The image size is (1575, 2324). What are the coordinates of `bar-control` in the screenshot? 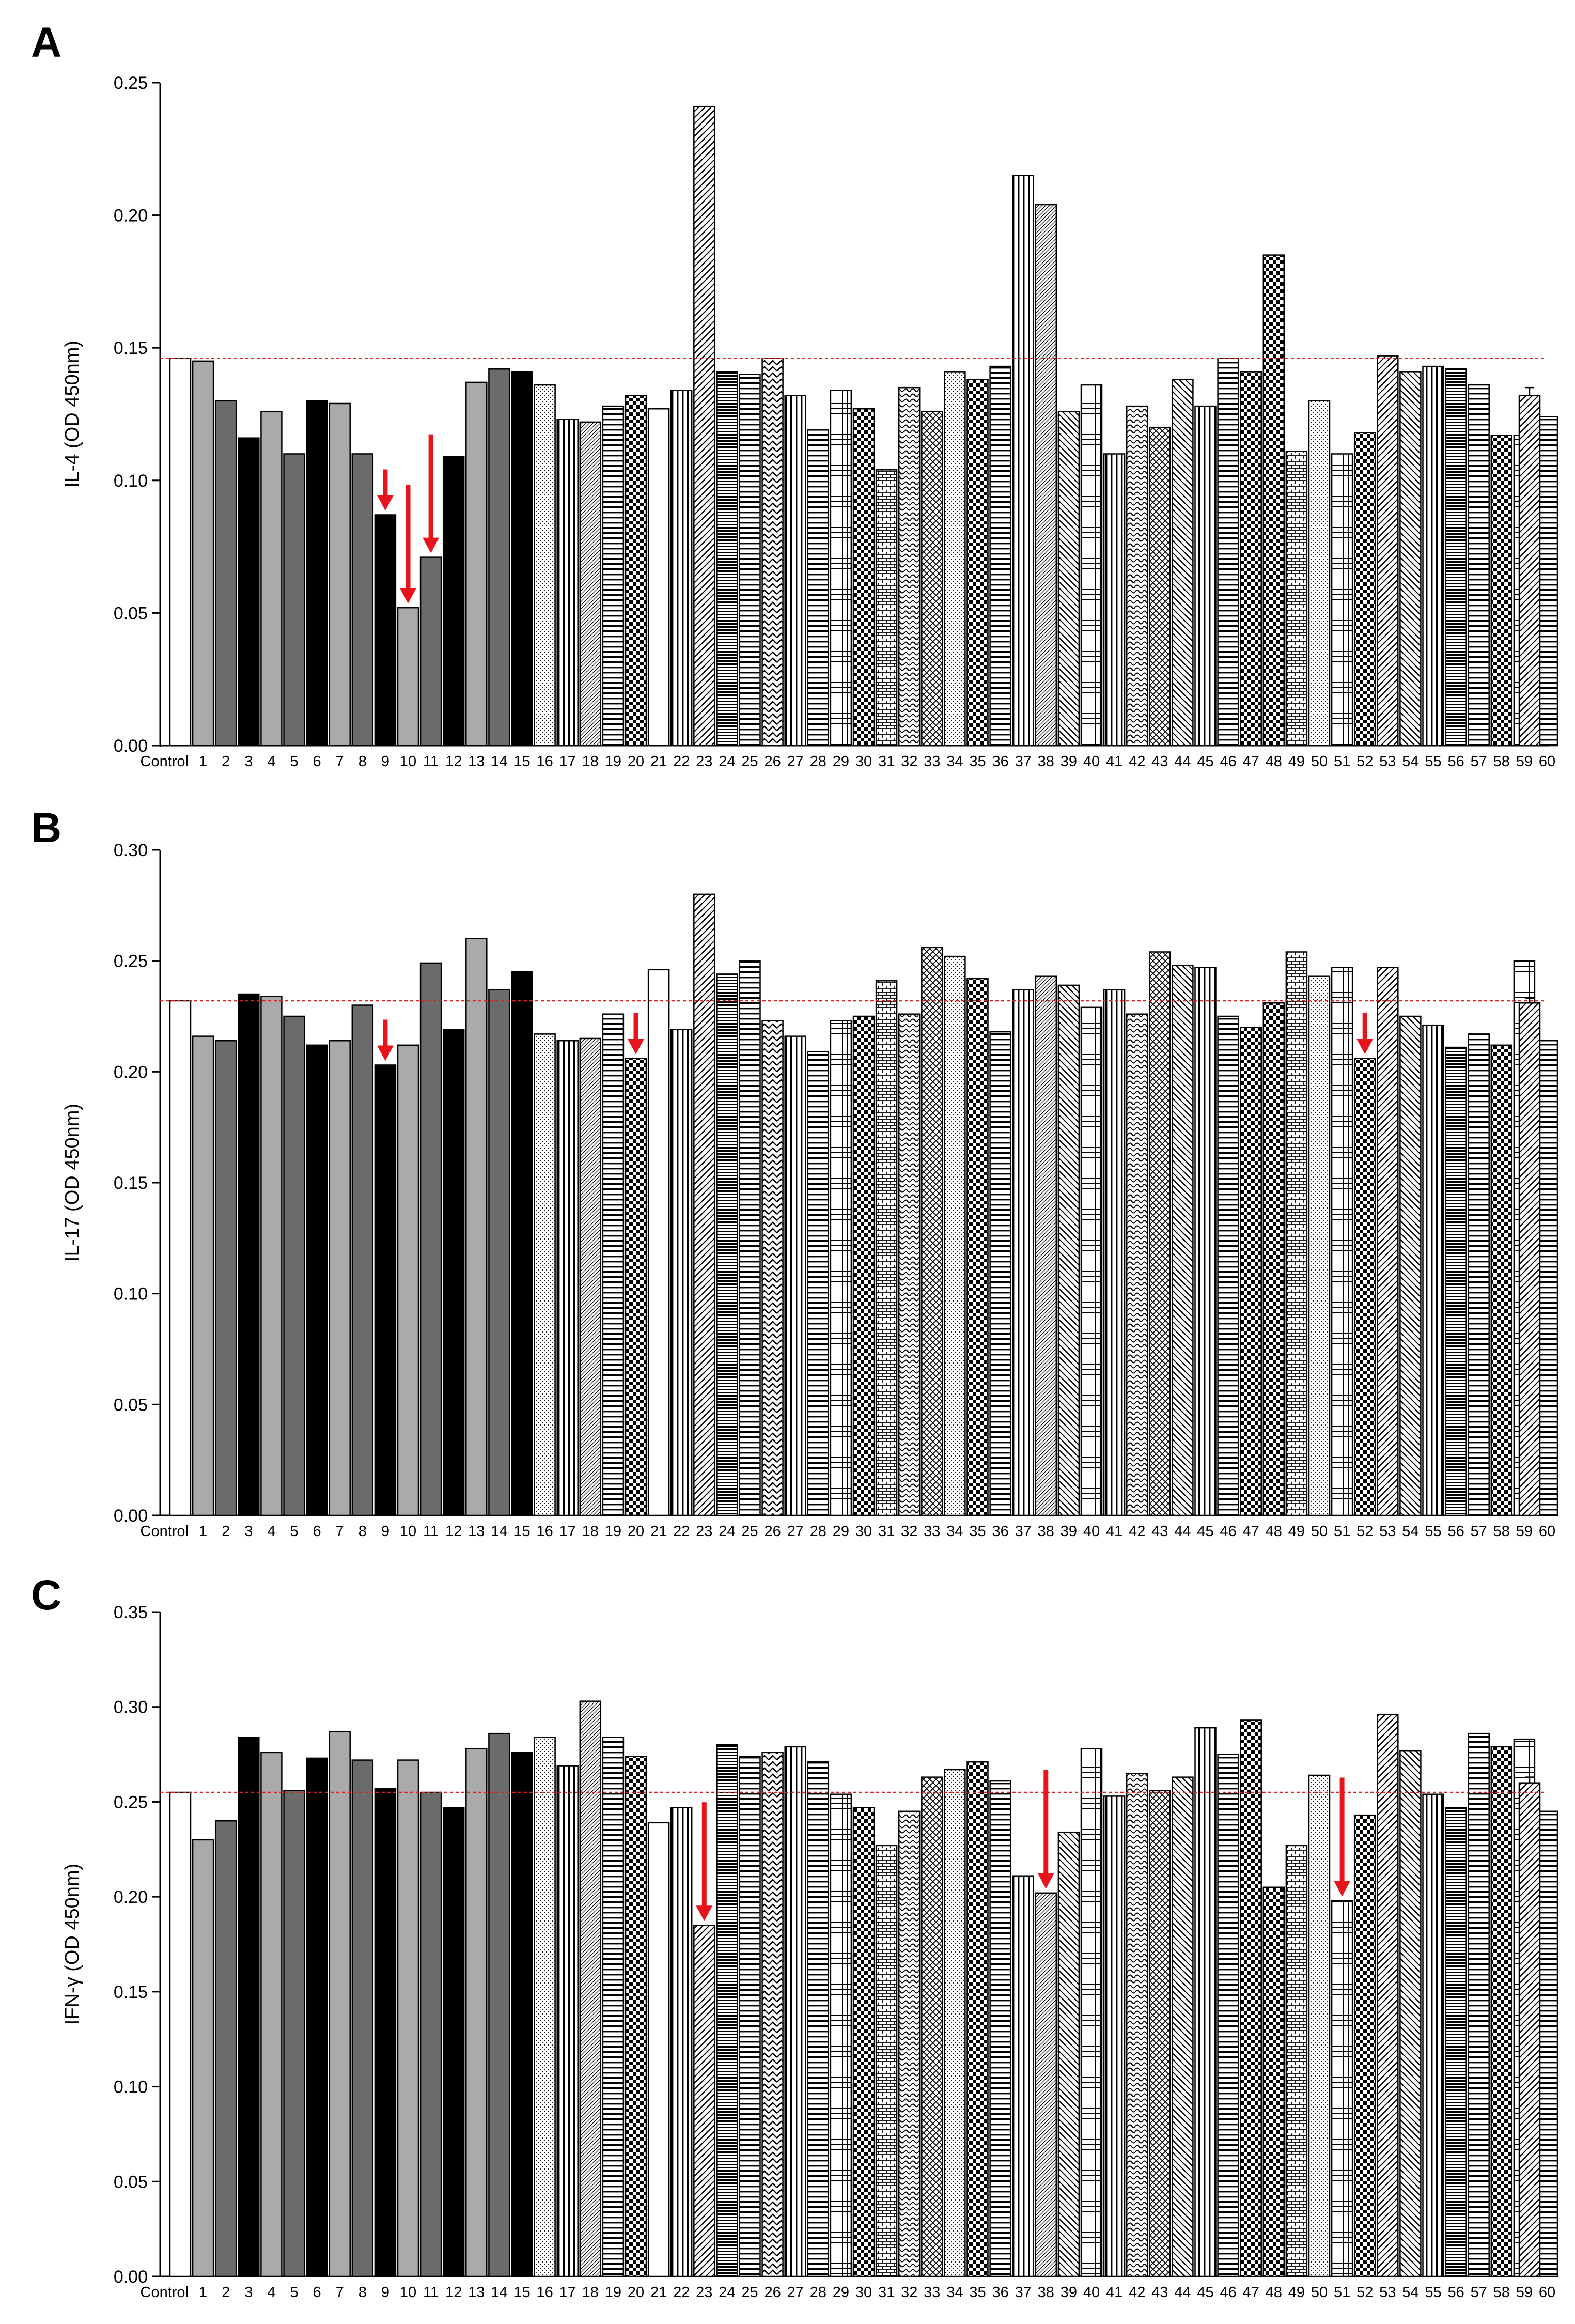 It's located at (180, 1258).